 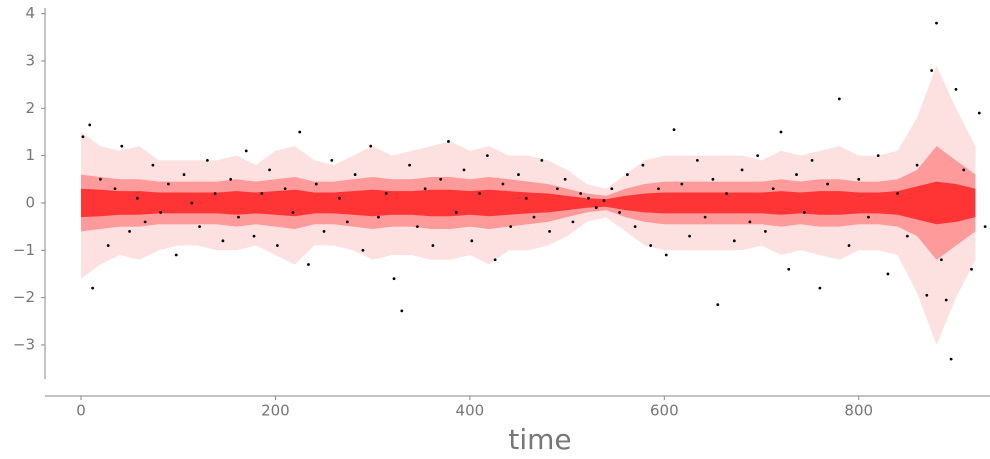 What do you see at coordinates (470, 411) in the screenshot?
I see `x-tick-label: 400` at bounding box center [470, 411].